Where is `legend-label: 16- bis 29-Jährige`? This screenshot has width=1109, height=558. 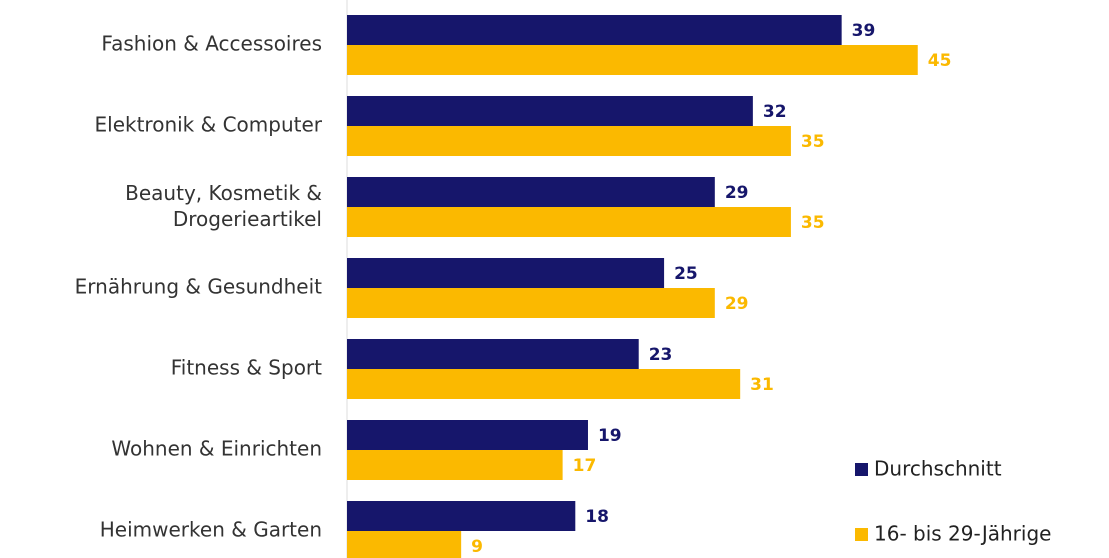 legend-label: 16- bis 29-Jährige is located at coordinates (962, 534).